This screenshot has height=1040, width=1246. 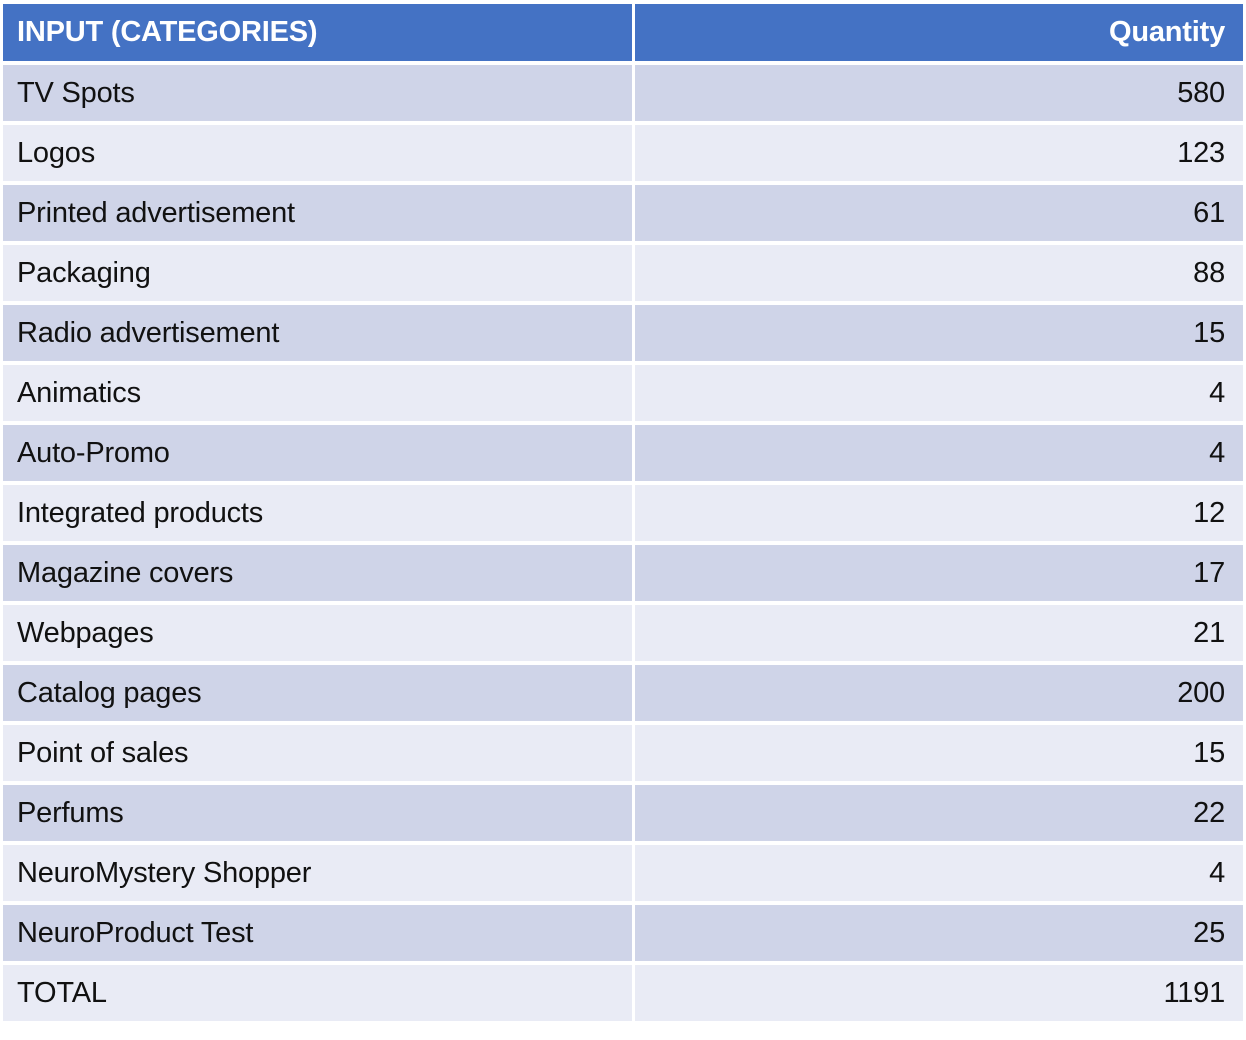 I want to click on total-row: TOTAL 1191, so click(x=623, y=993).